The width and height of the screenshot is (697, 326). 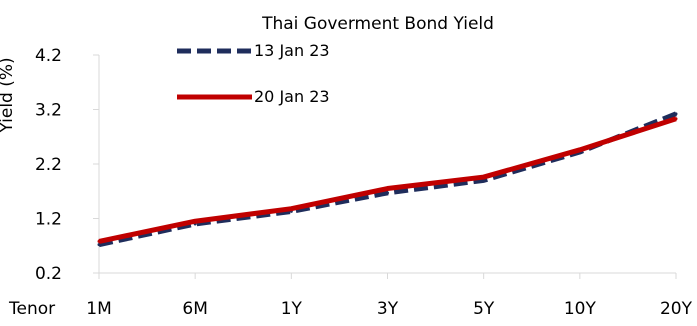 What do you see at coordinates (484, 309) in the screenshot?
I see `x-tick-label: 5Y` at bounding box center [484, 309].